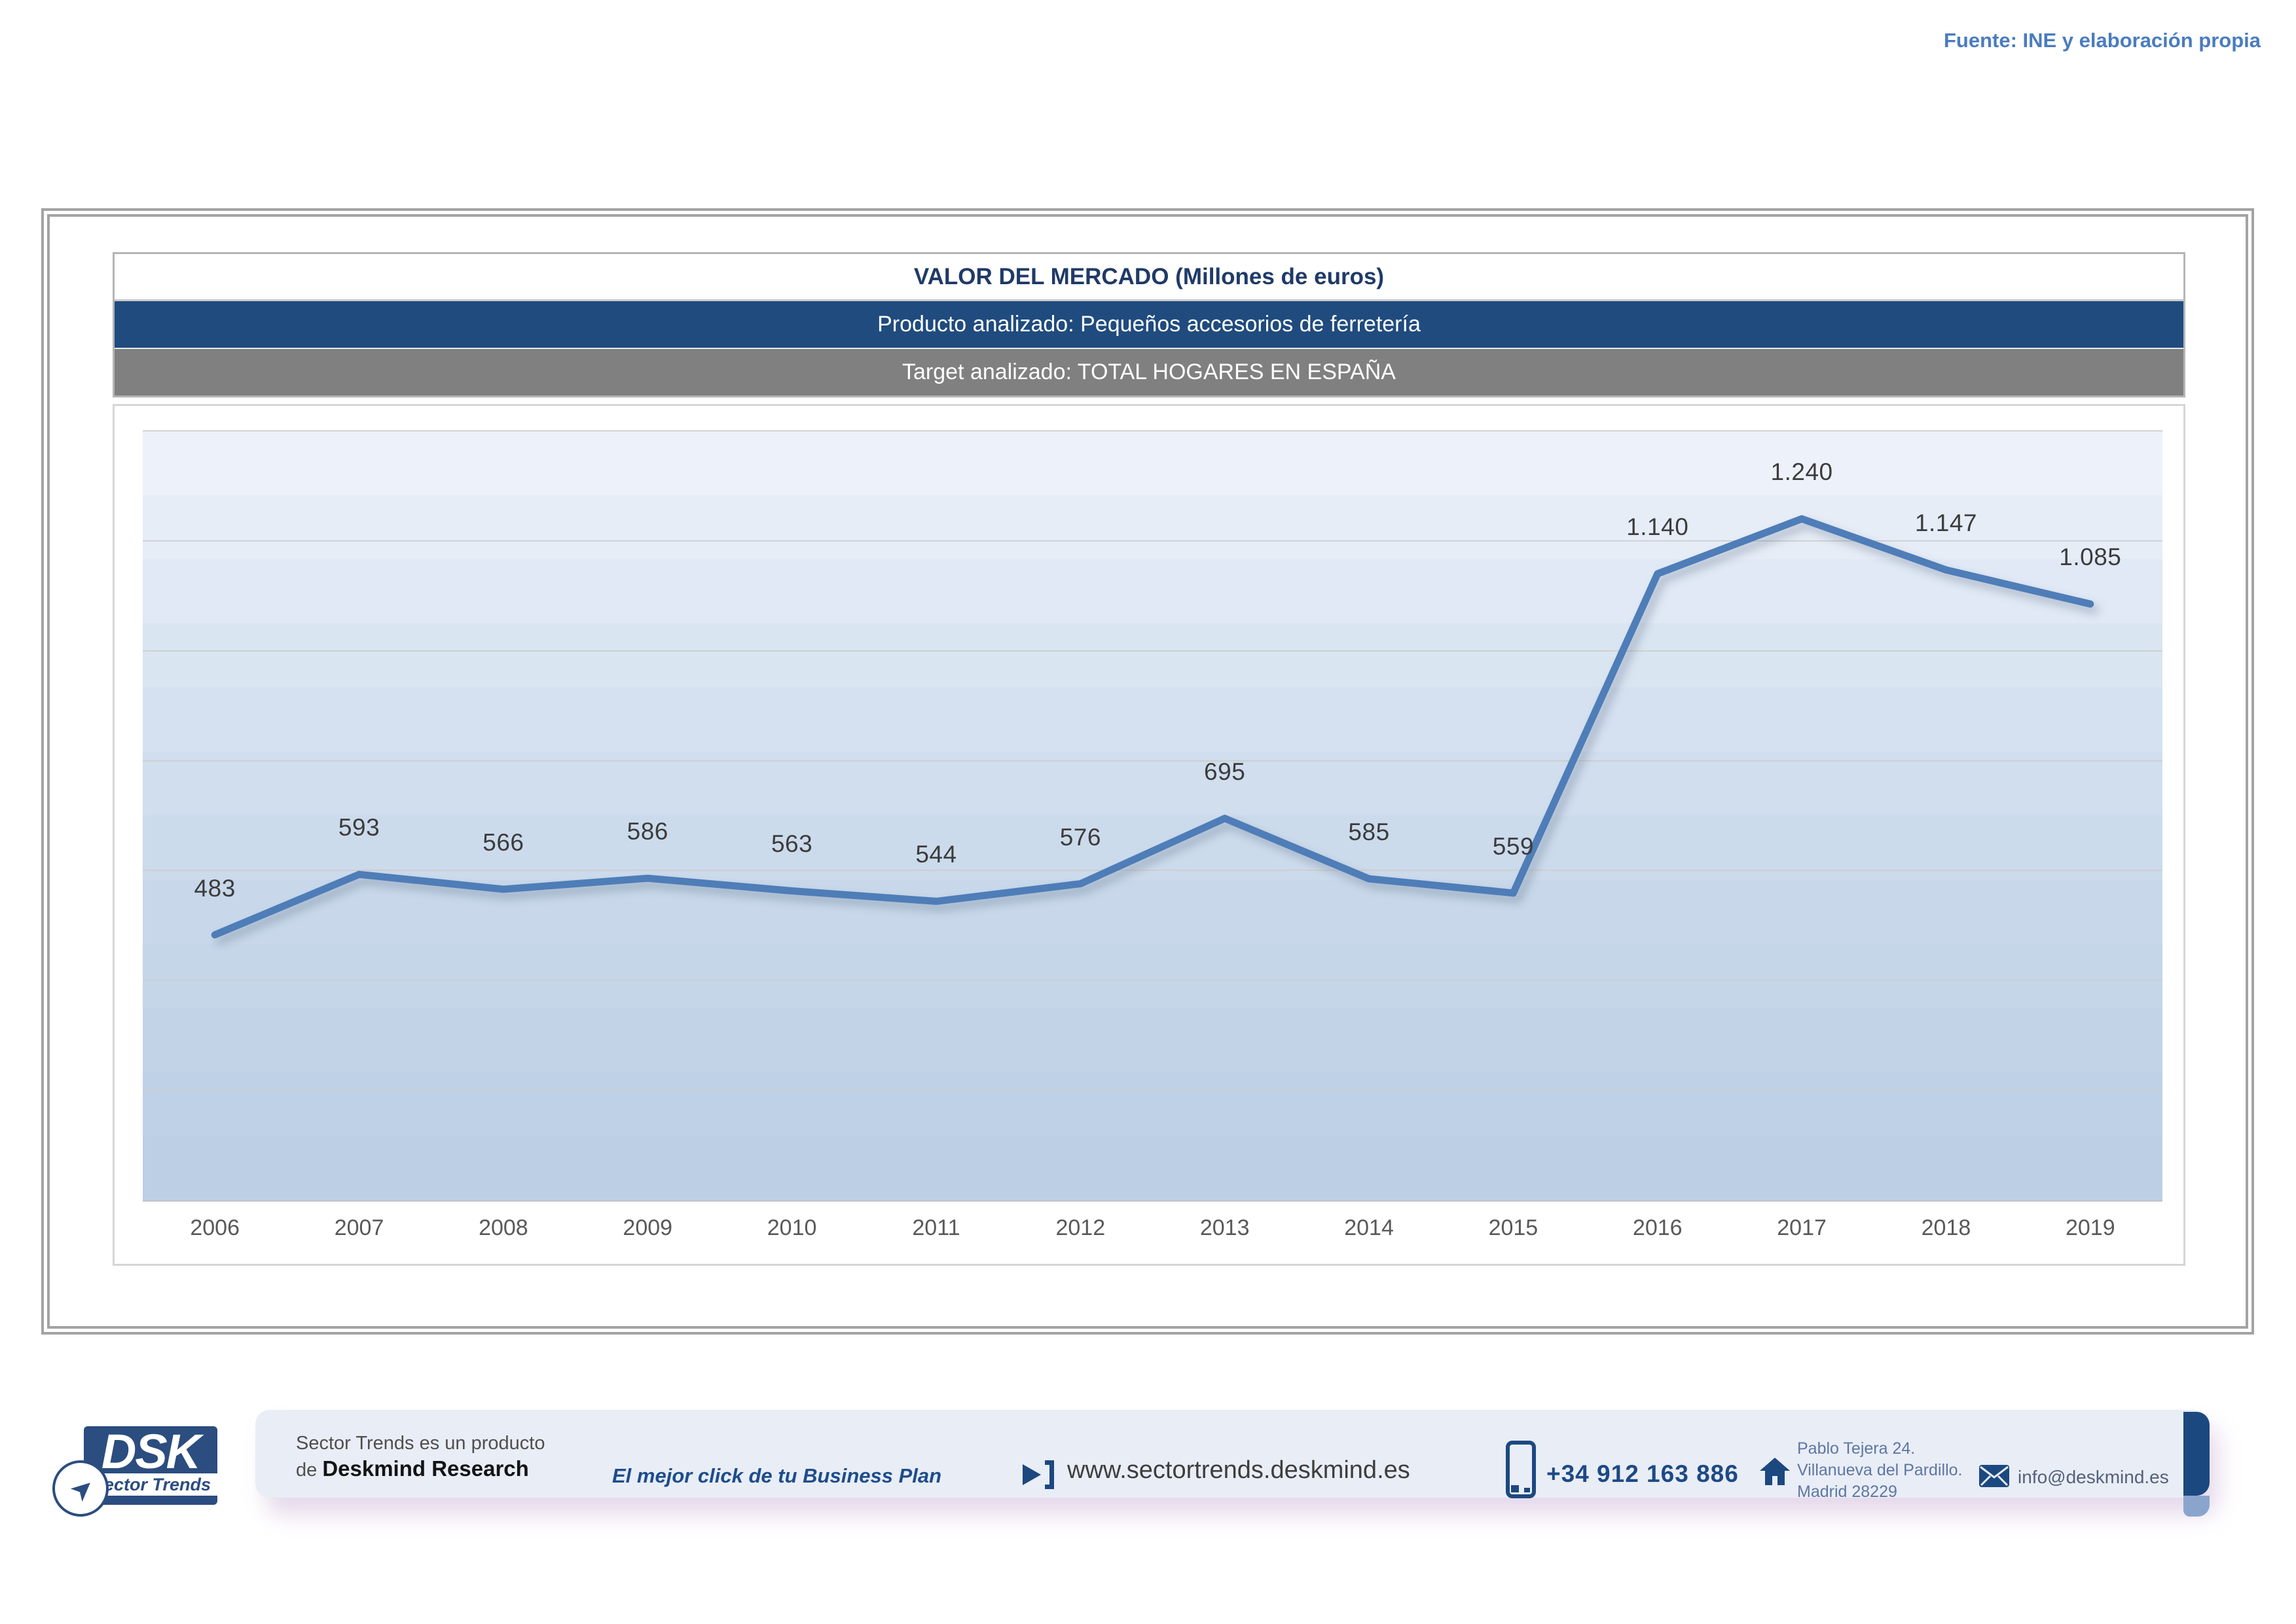  I want to click on data-label: 1.085, so click(2090, 557).